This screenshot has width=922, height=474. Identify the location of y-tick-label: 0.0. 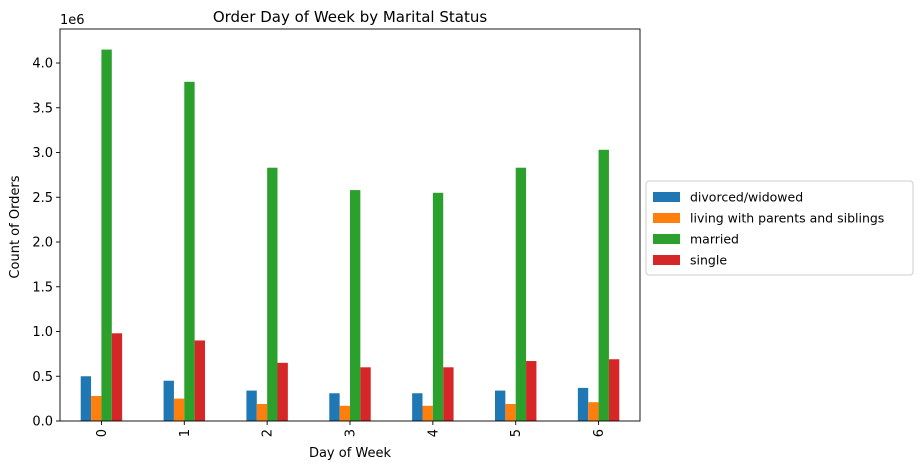
(42, 422).